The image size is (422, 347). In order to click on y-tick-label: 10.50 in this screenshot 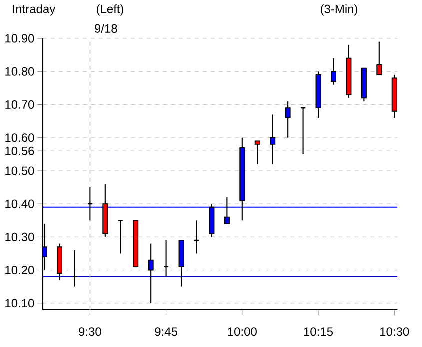, I will do `click(20, 171)`.